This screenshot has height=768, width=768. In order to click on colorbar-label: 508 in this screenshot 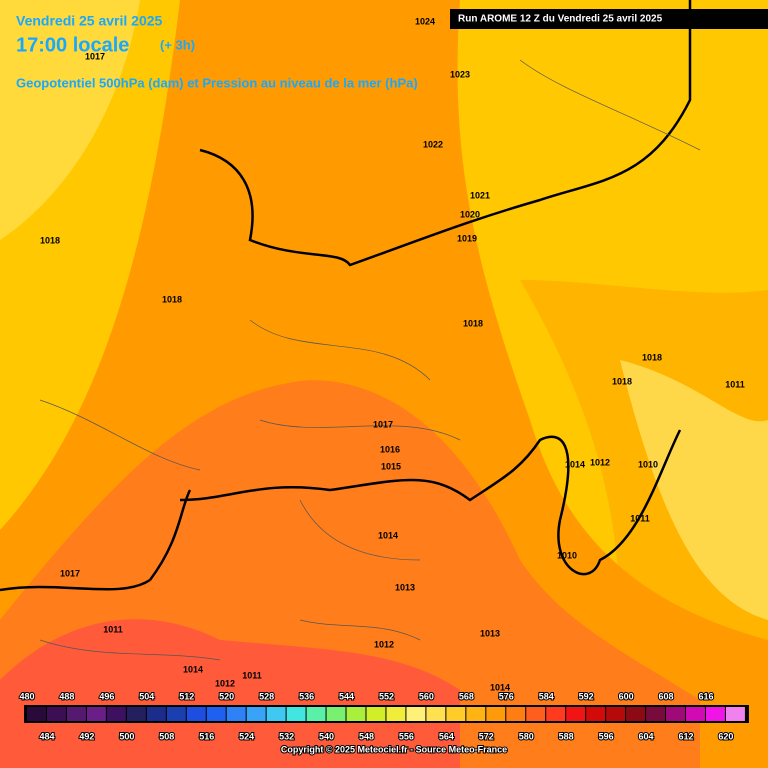, I will do `click(166, 736)`.